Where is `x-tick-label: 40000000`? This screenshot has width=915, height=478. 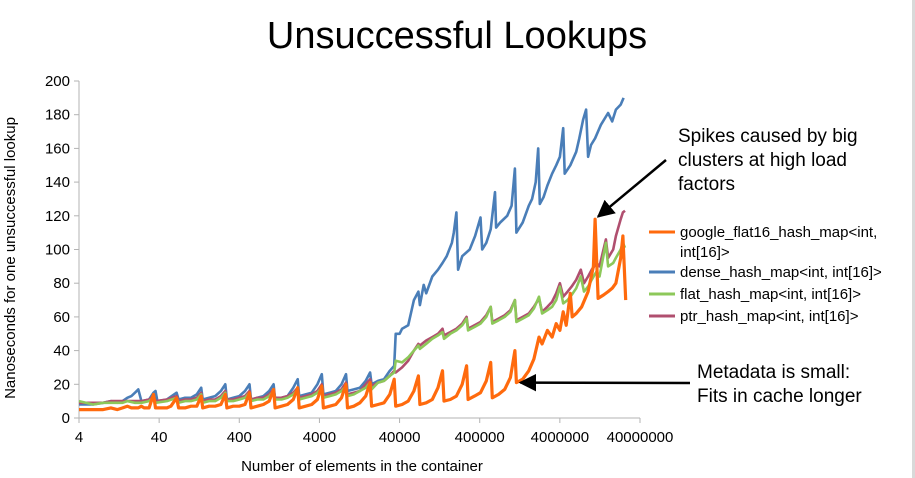 x-tick-label: 40000000 is located at coordinates (640, 437).